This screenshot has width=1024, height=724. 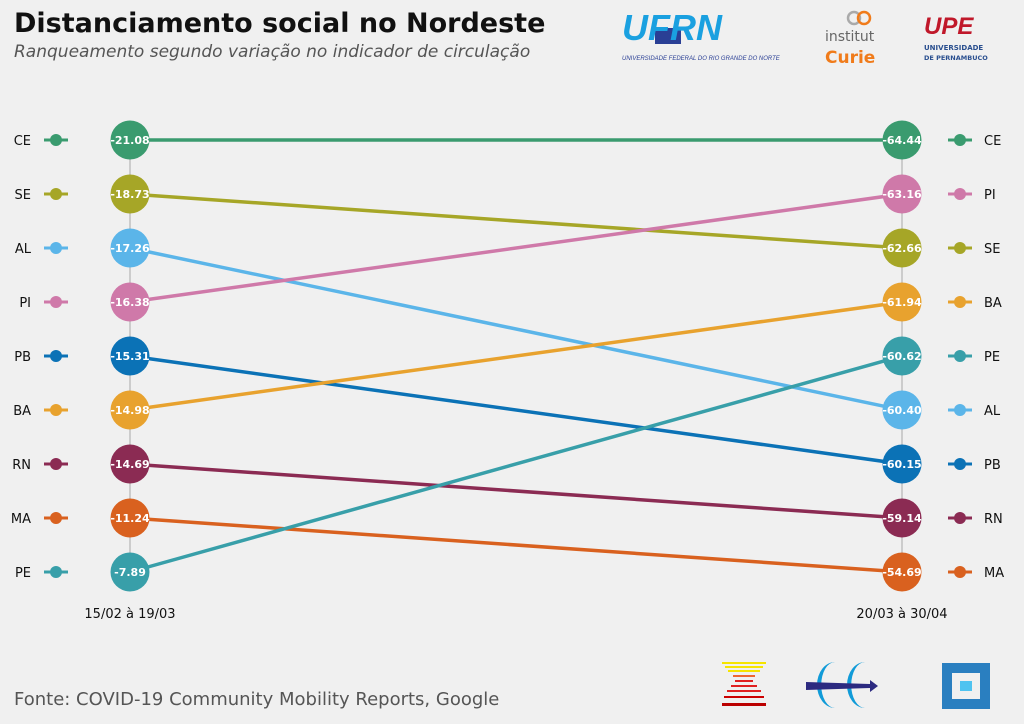 What do you see at coordinates (744, 684) in the screenshot?
I see `hourglass-logo` at bounding box center [744, 684].